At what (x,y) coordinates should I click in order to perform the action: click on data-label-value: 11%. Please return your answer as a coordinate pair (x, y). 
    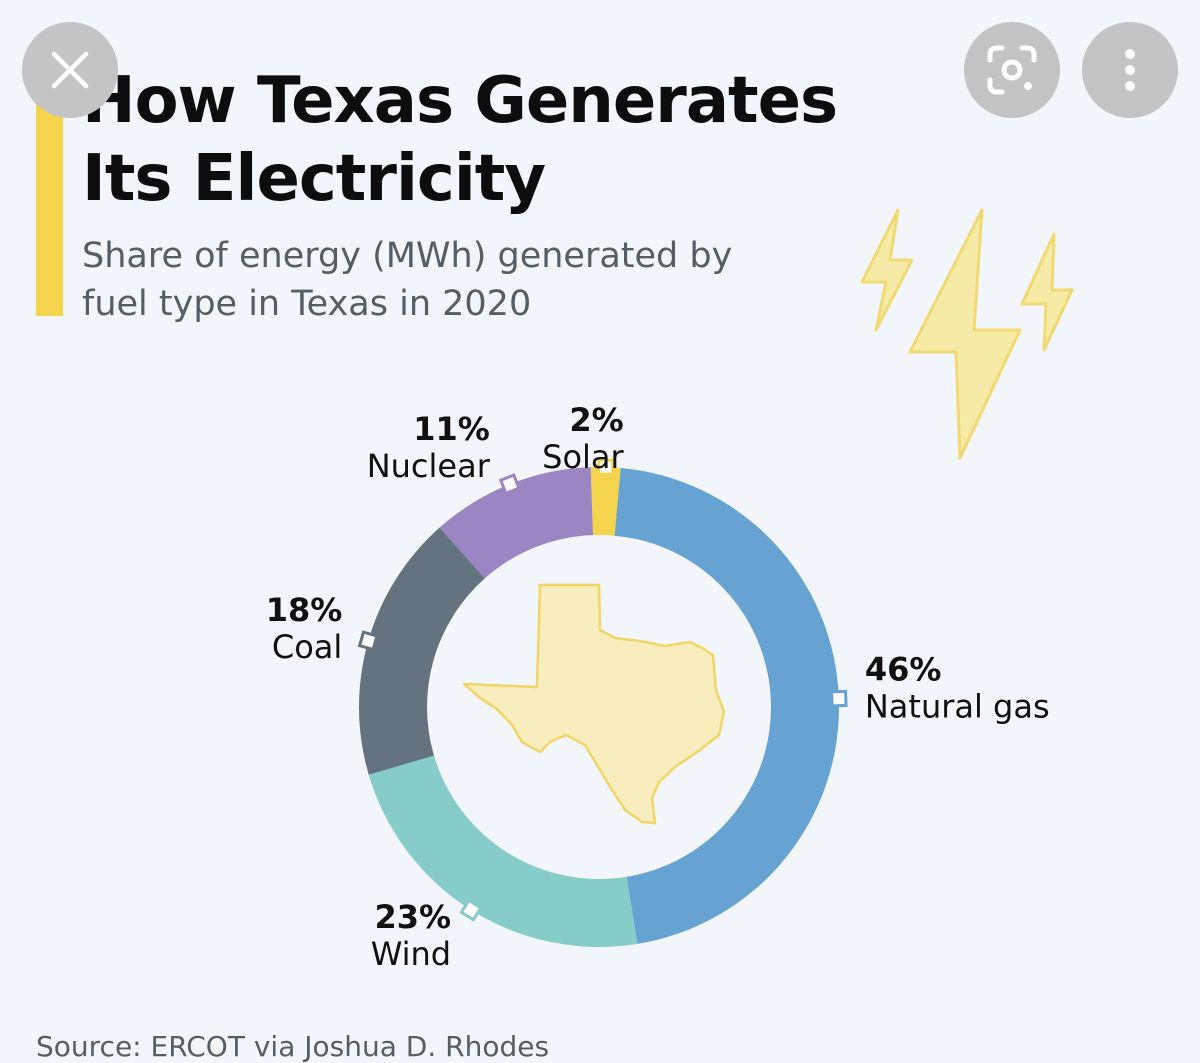
    Looking at the image, I should click on (451, 429).